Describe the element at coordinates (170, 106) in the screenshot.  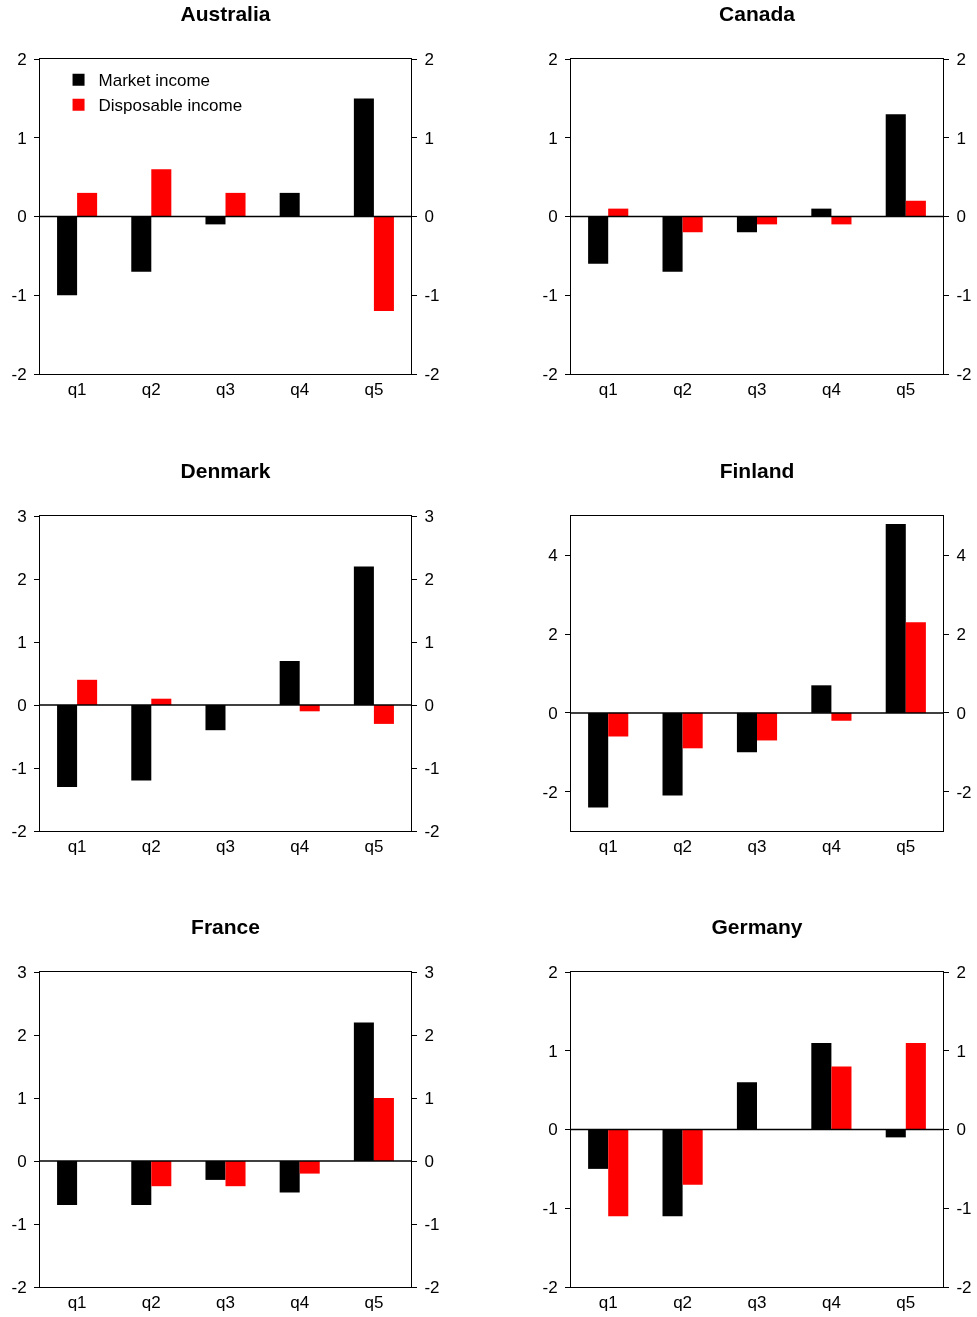
I see `legend-label: Disposable income` at that location.